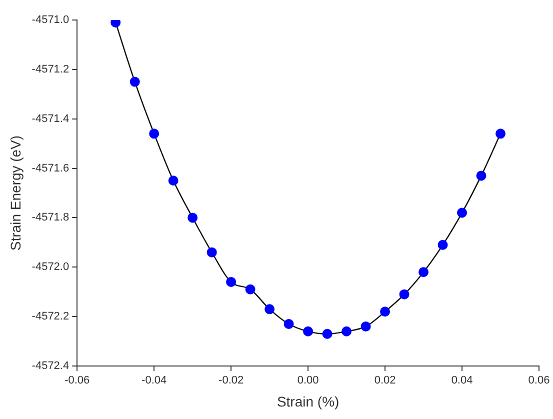 Image resolution: width=553 pixels, height=419 pixels. I want to click on y-tick-label: -4571.4, so click(51, 118).